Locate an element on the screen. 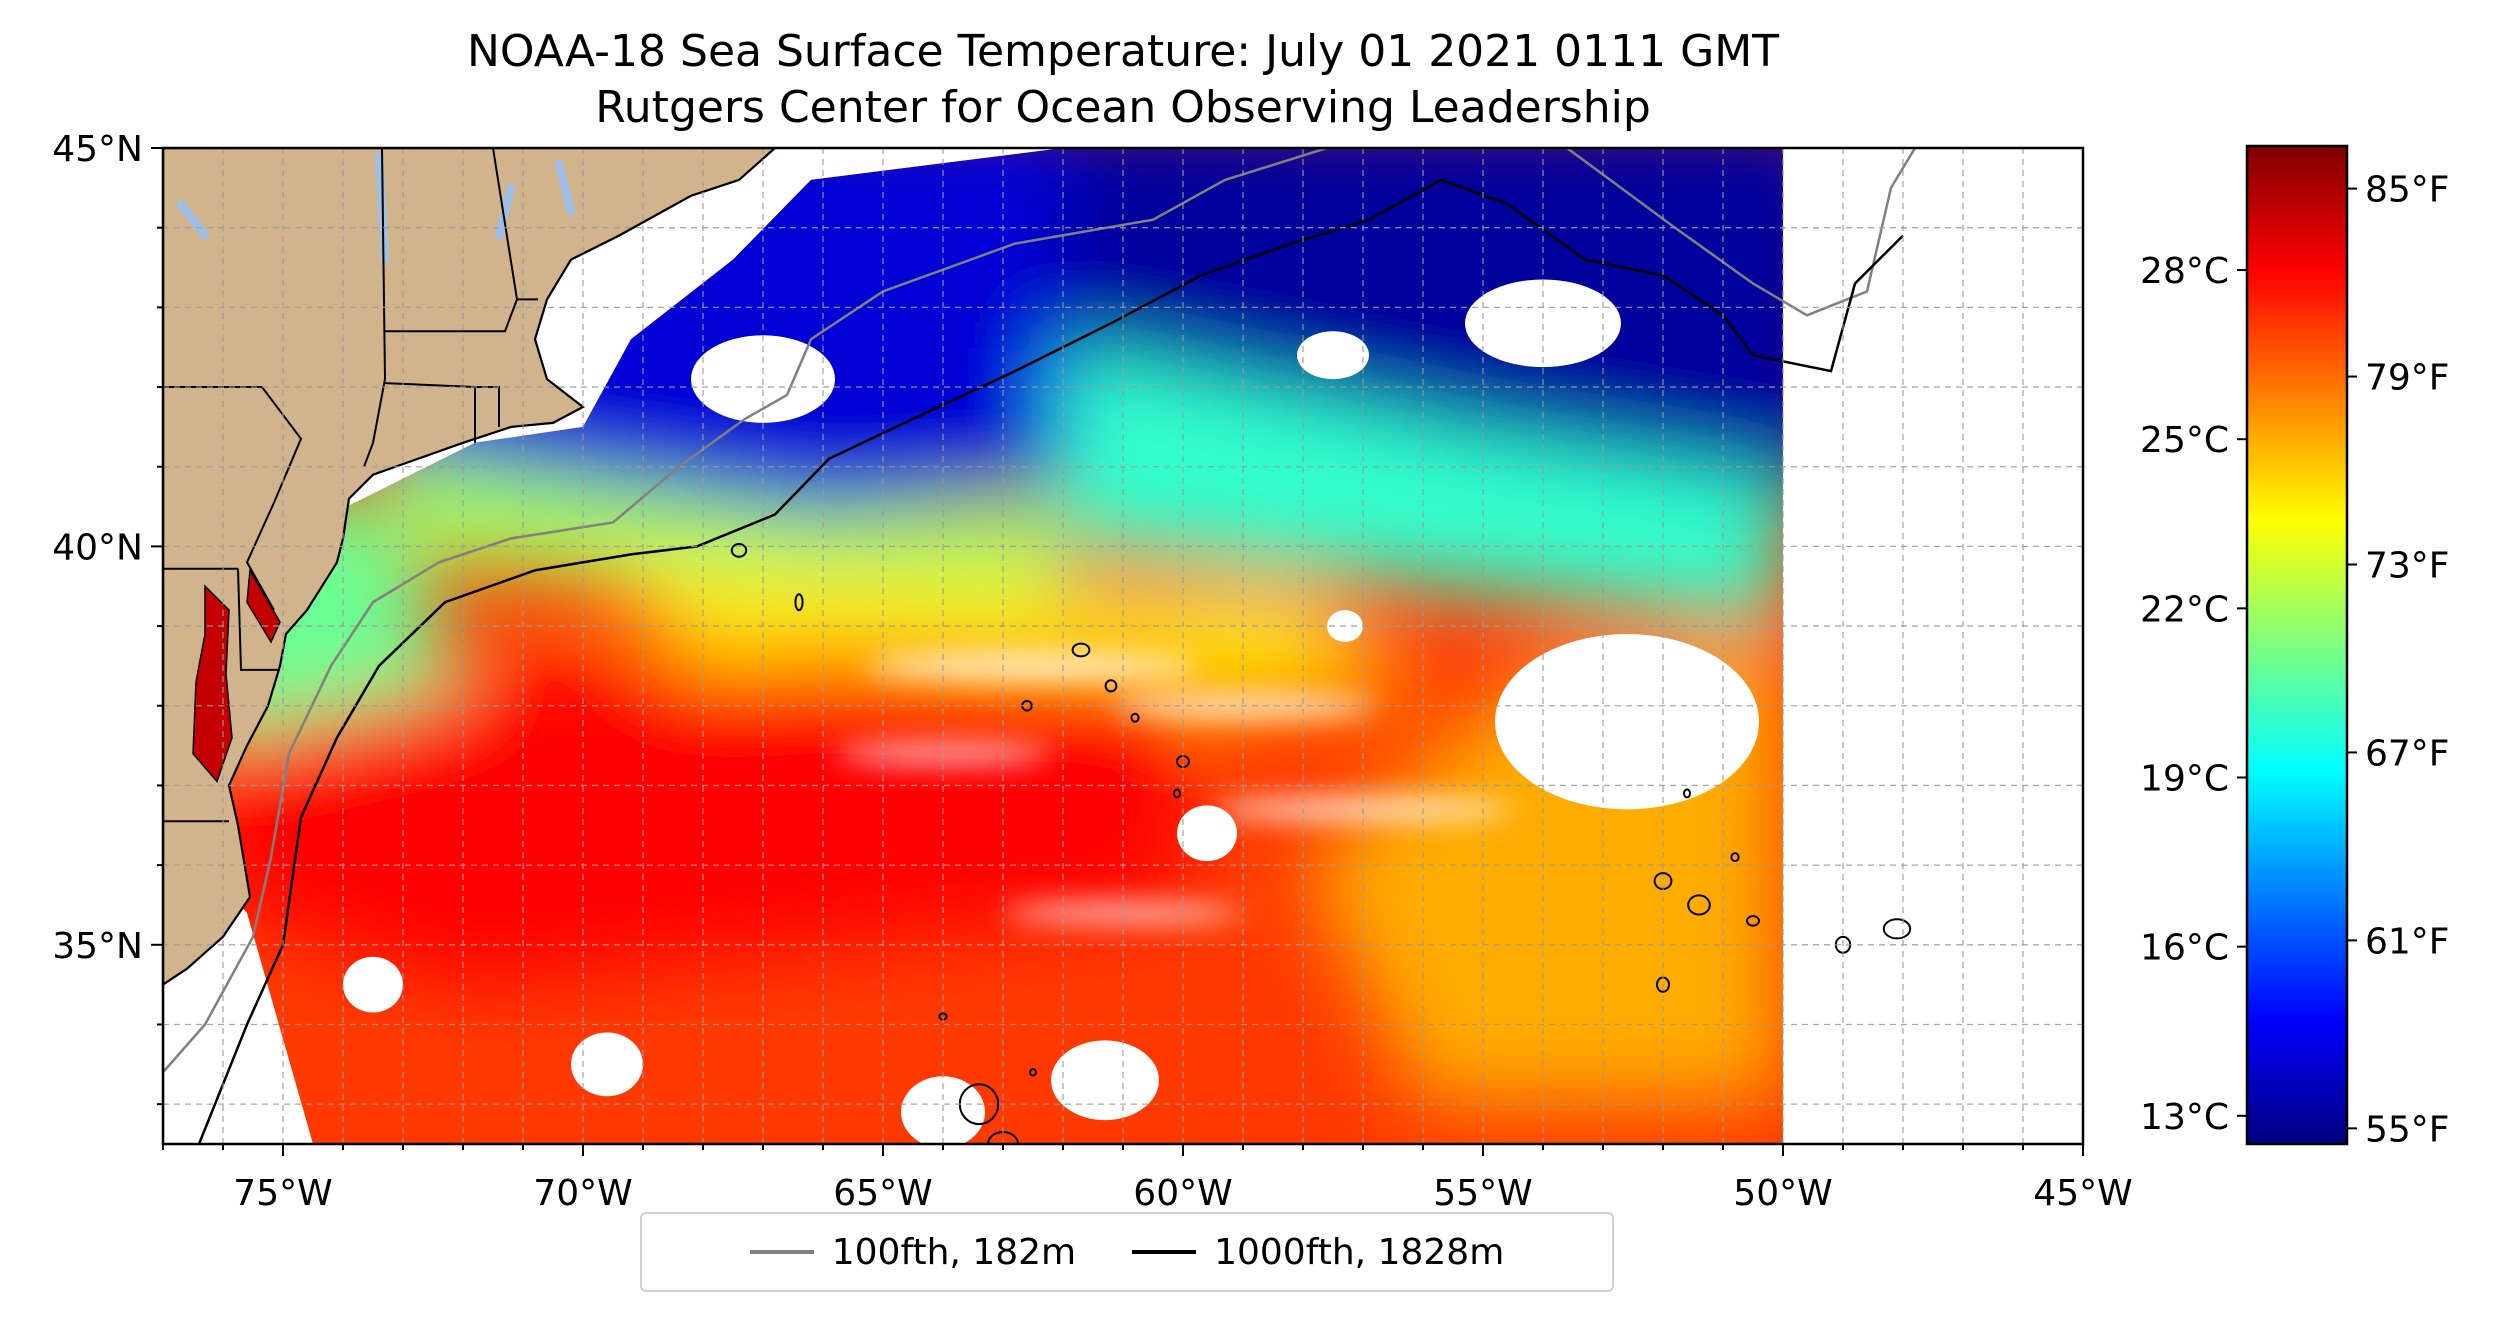 The width and height of the screenshot is (2502, 1318). legend-swatch-1000fth is located at coordinates (1164, 1252).